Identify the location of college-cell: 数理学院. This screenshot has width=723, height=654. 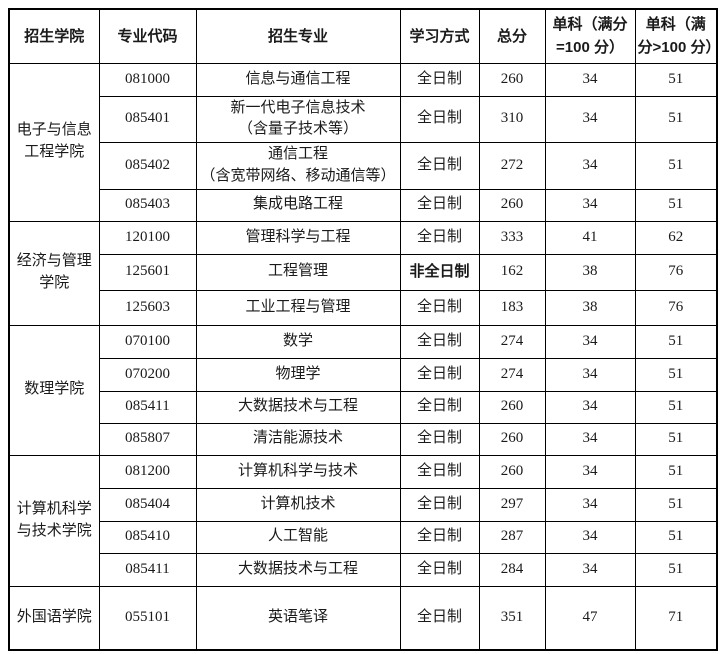
(54, 390).